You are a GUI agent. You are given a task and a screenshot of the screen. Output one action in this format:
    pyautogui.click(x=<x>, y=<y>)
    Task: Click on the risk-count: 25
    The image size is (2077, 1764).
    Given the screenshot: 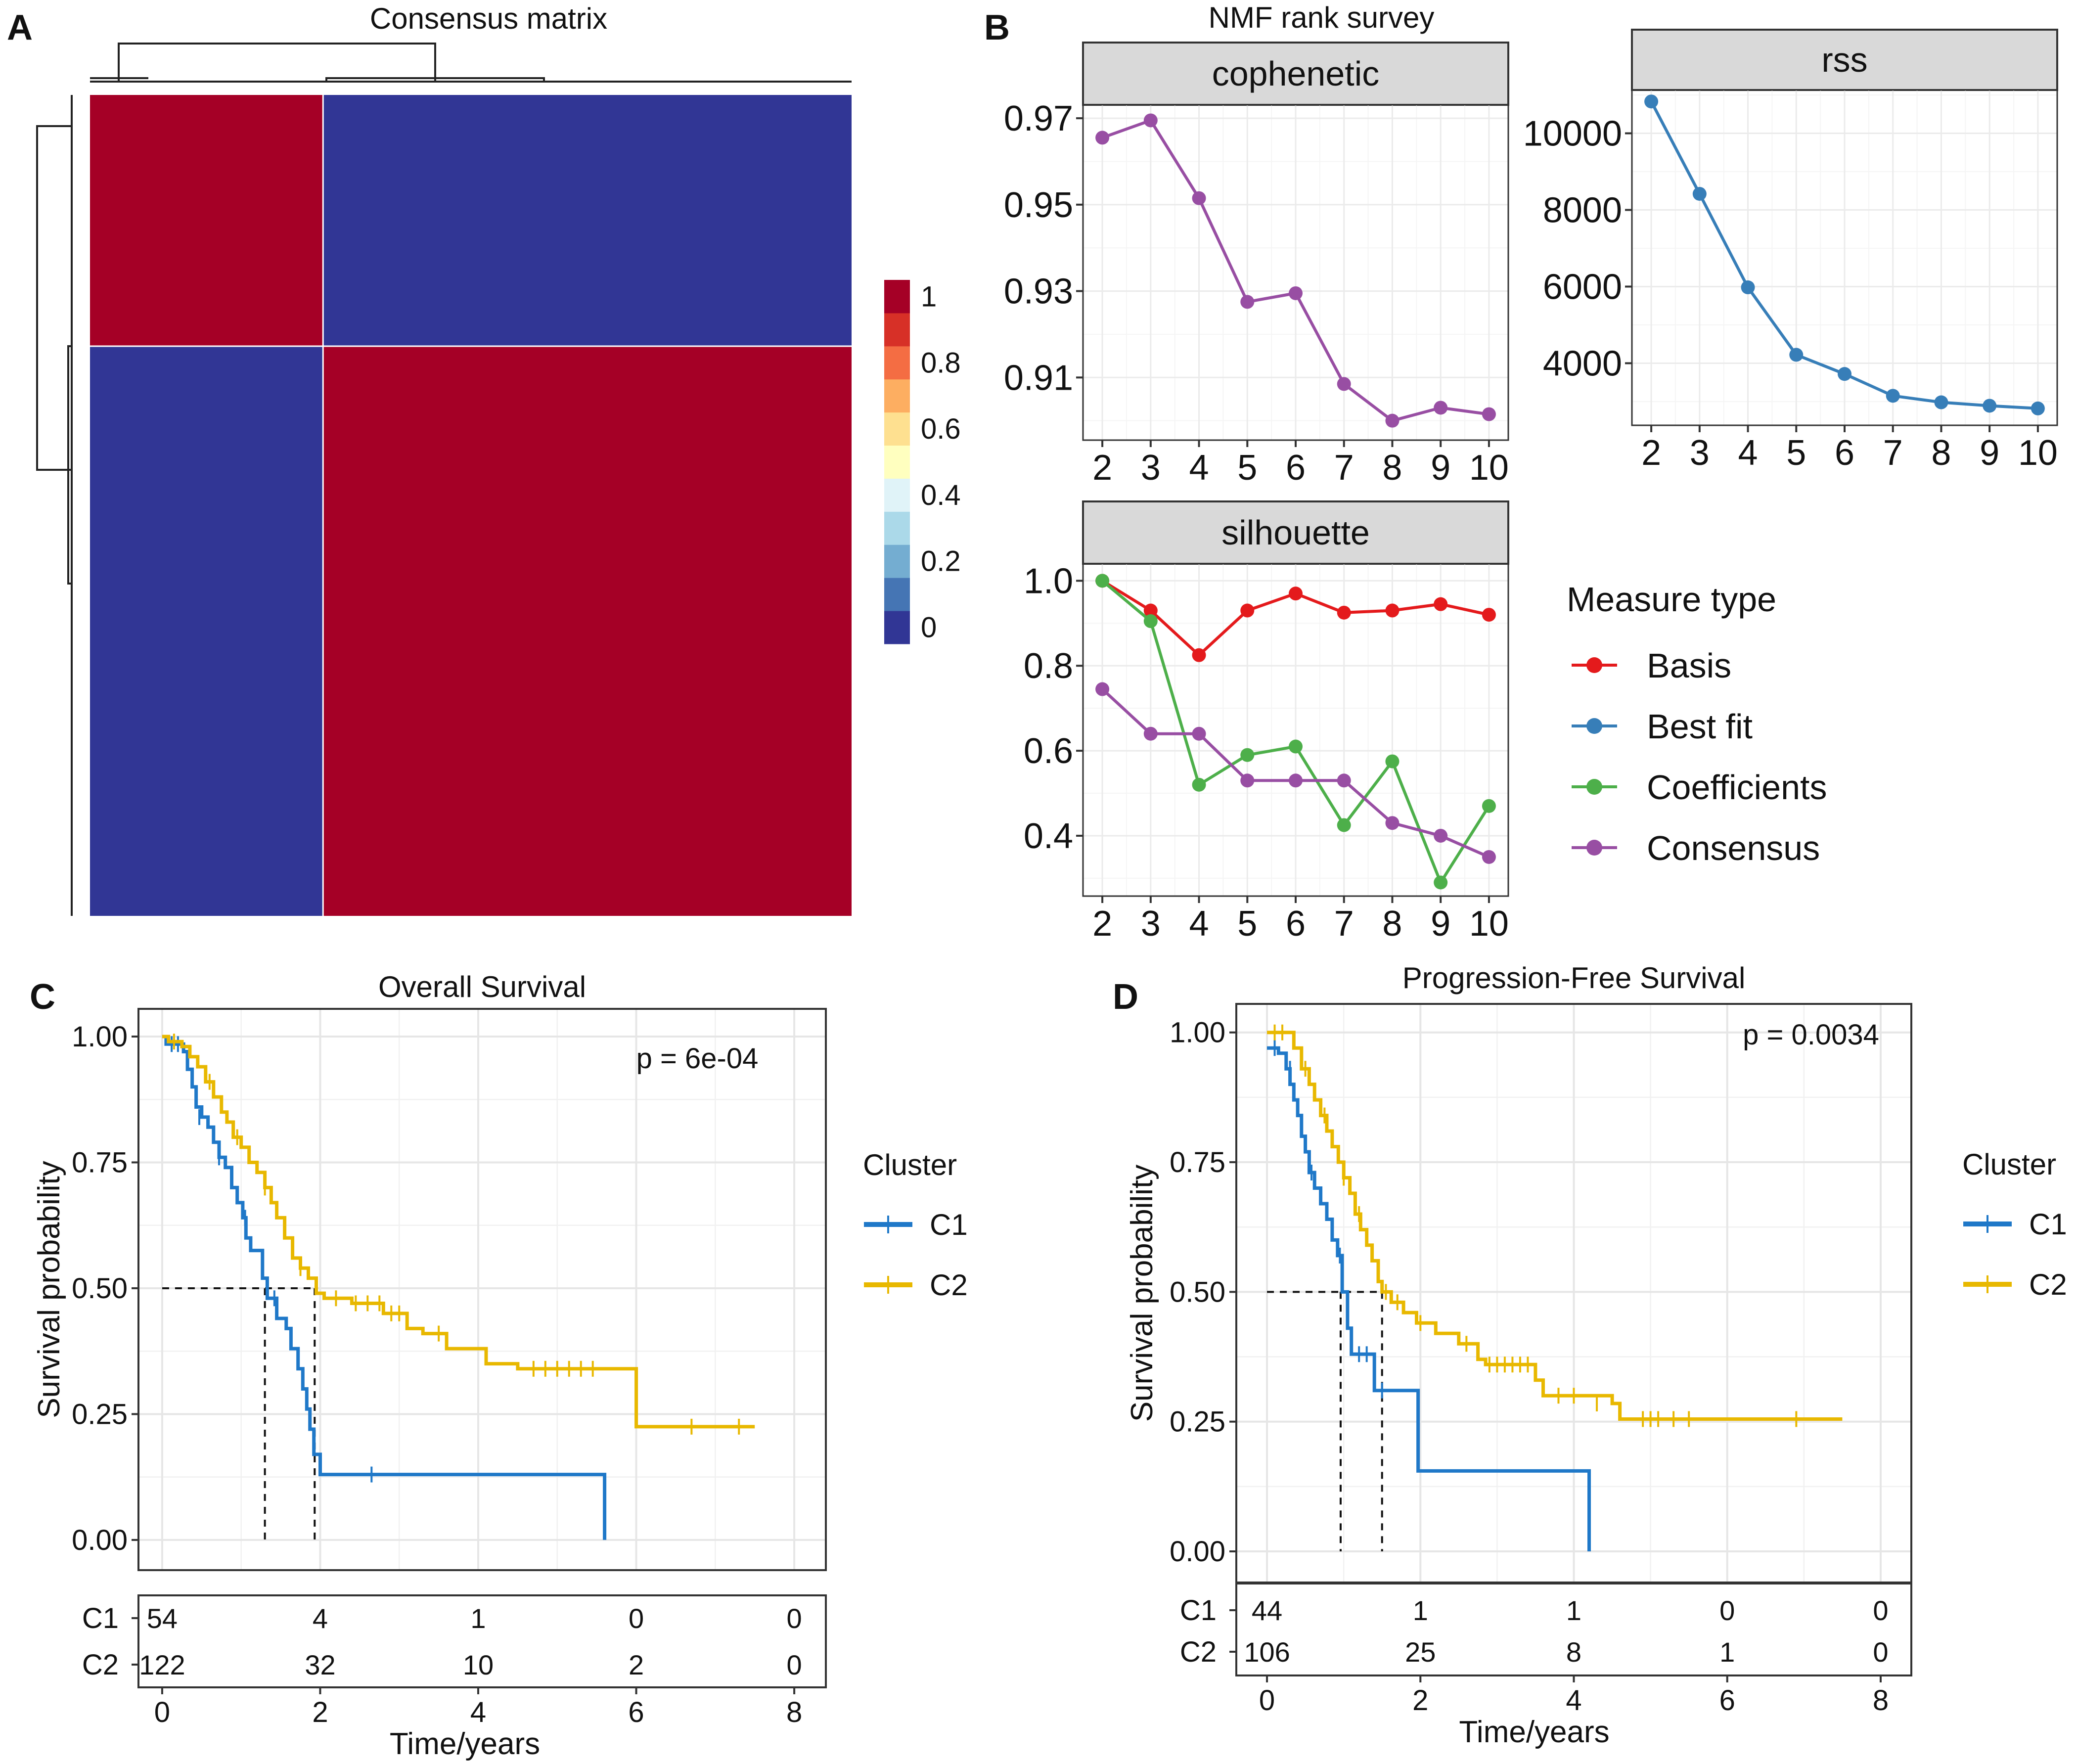 What is the action you would take?
    pyautogui.click(x=1420, y=1652)
    